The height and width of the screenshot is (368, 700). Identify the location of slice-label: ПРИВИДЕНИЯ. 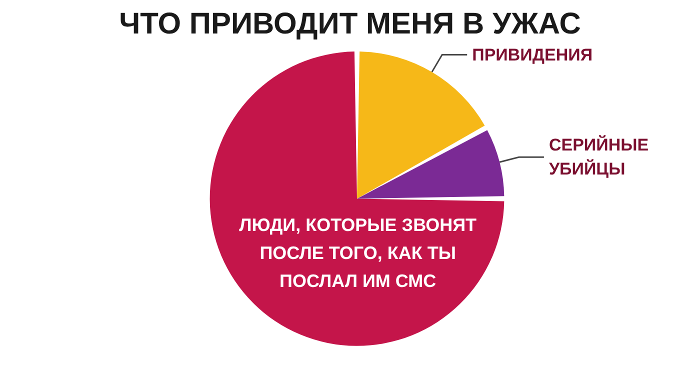
(532, 54).